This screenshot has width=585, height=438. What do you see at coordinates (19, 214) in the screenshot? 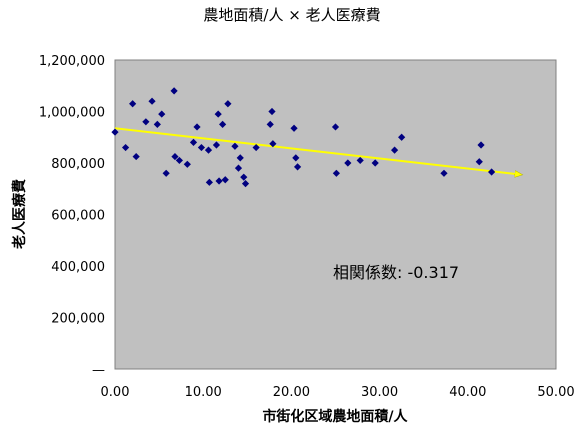
I see `y-axis-label: 老人医療費` at bounding box center [19, 214].